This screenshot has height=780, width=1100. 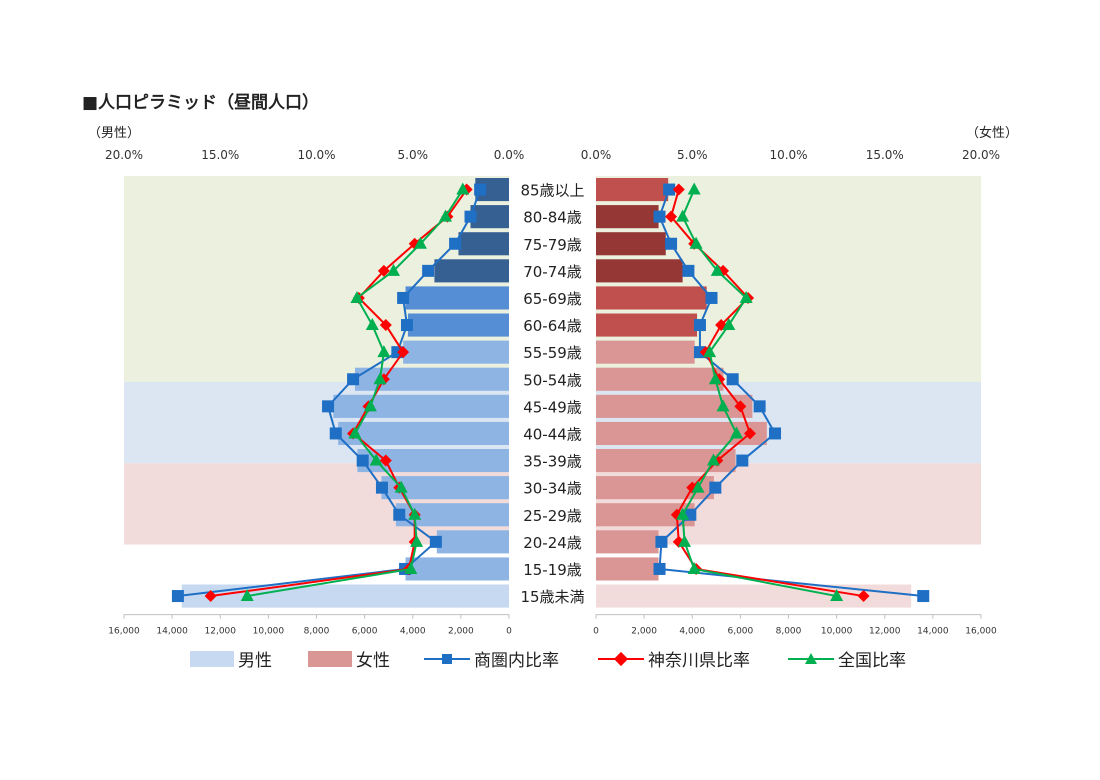 What do you see at coordinates (124, 632) in the screenshot?
I see `count-tick-left: 16,000` at bounding box center [124, 632].